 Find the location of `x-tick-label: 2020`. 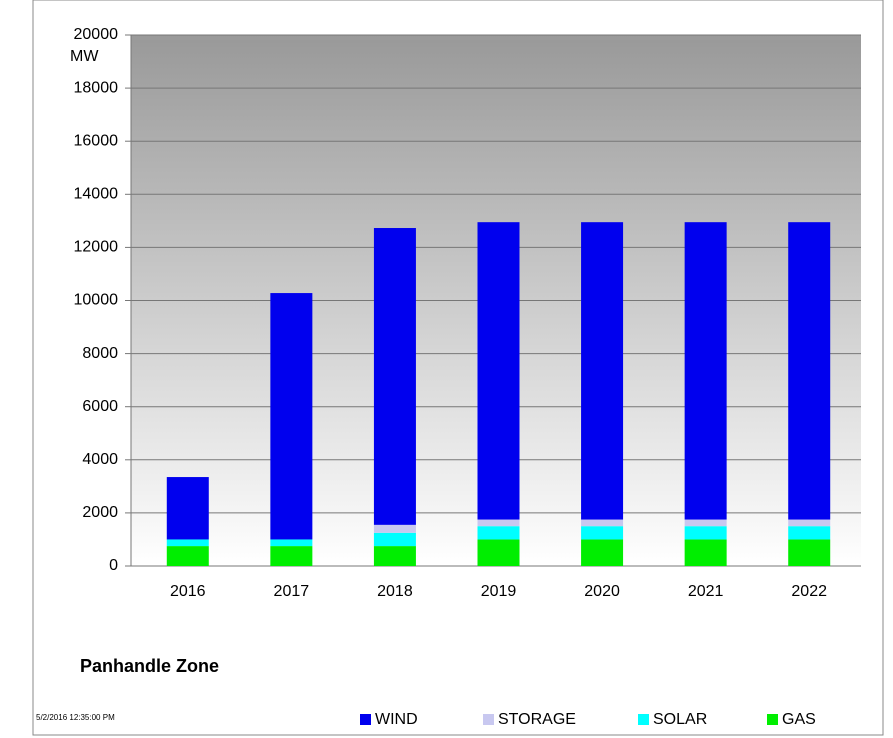

x-tick-label: 2020 is located at coordinates (602, 591).